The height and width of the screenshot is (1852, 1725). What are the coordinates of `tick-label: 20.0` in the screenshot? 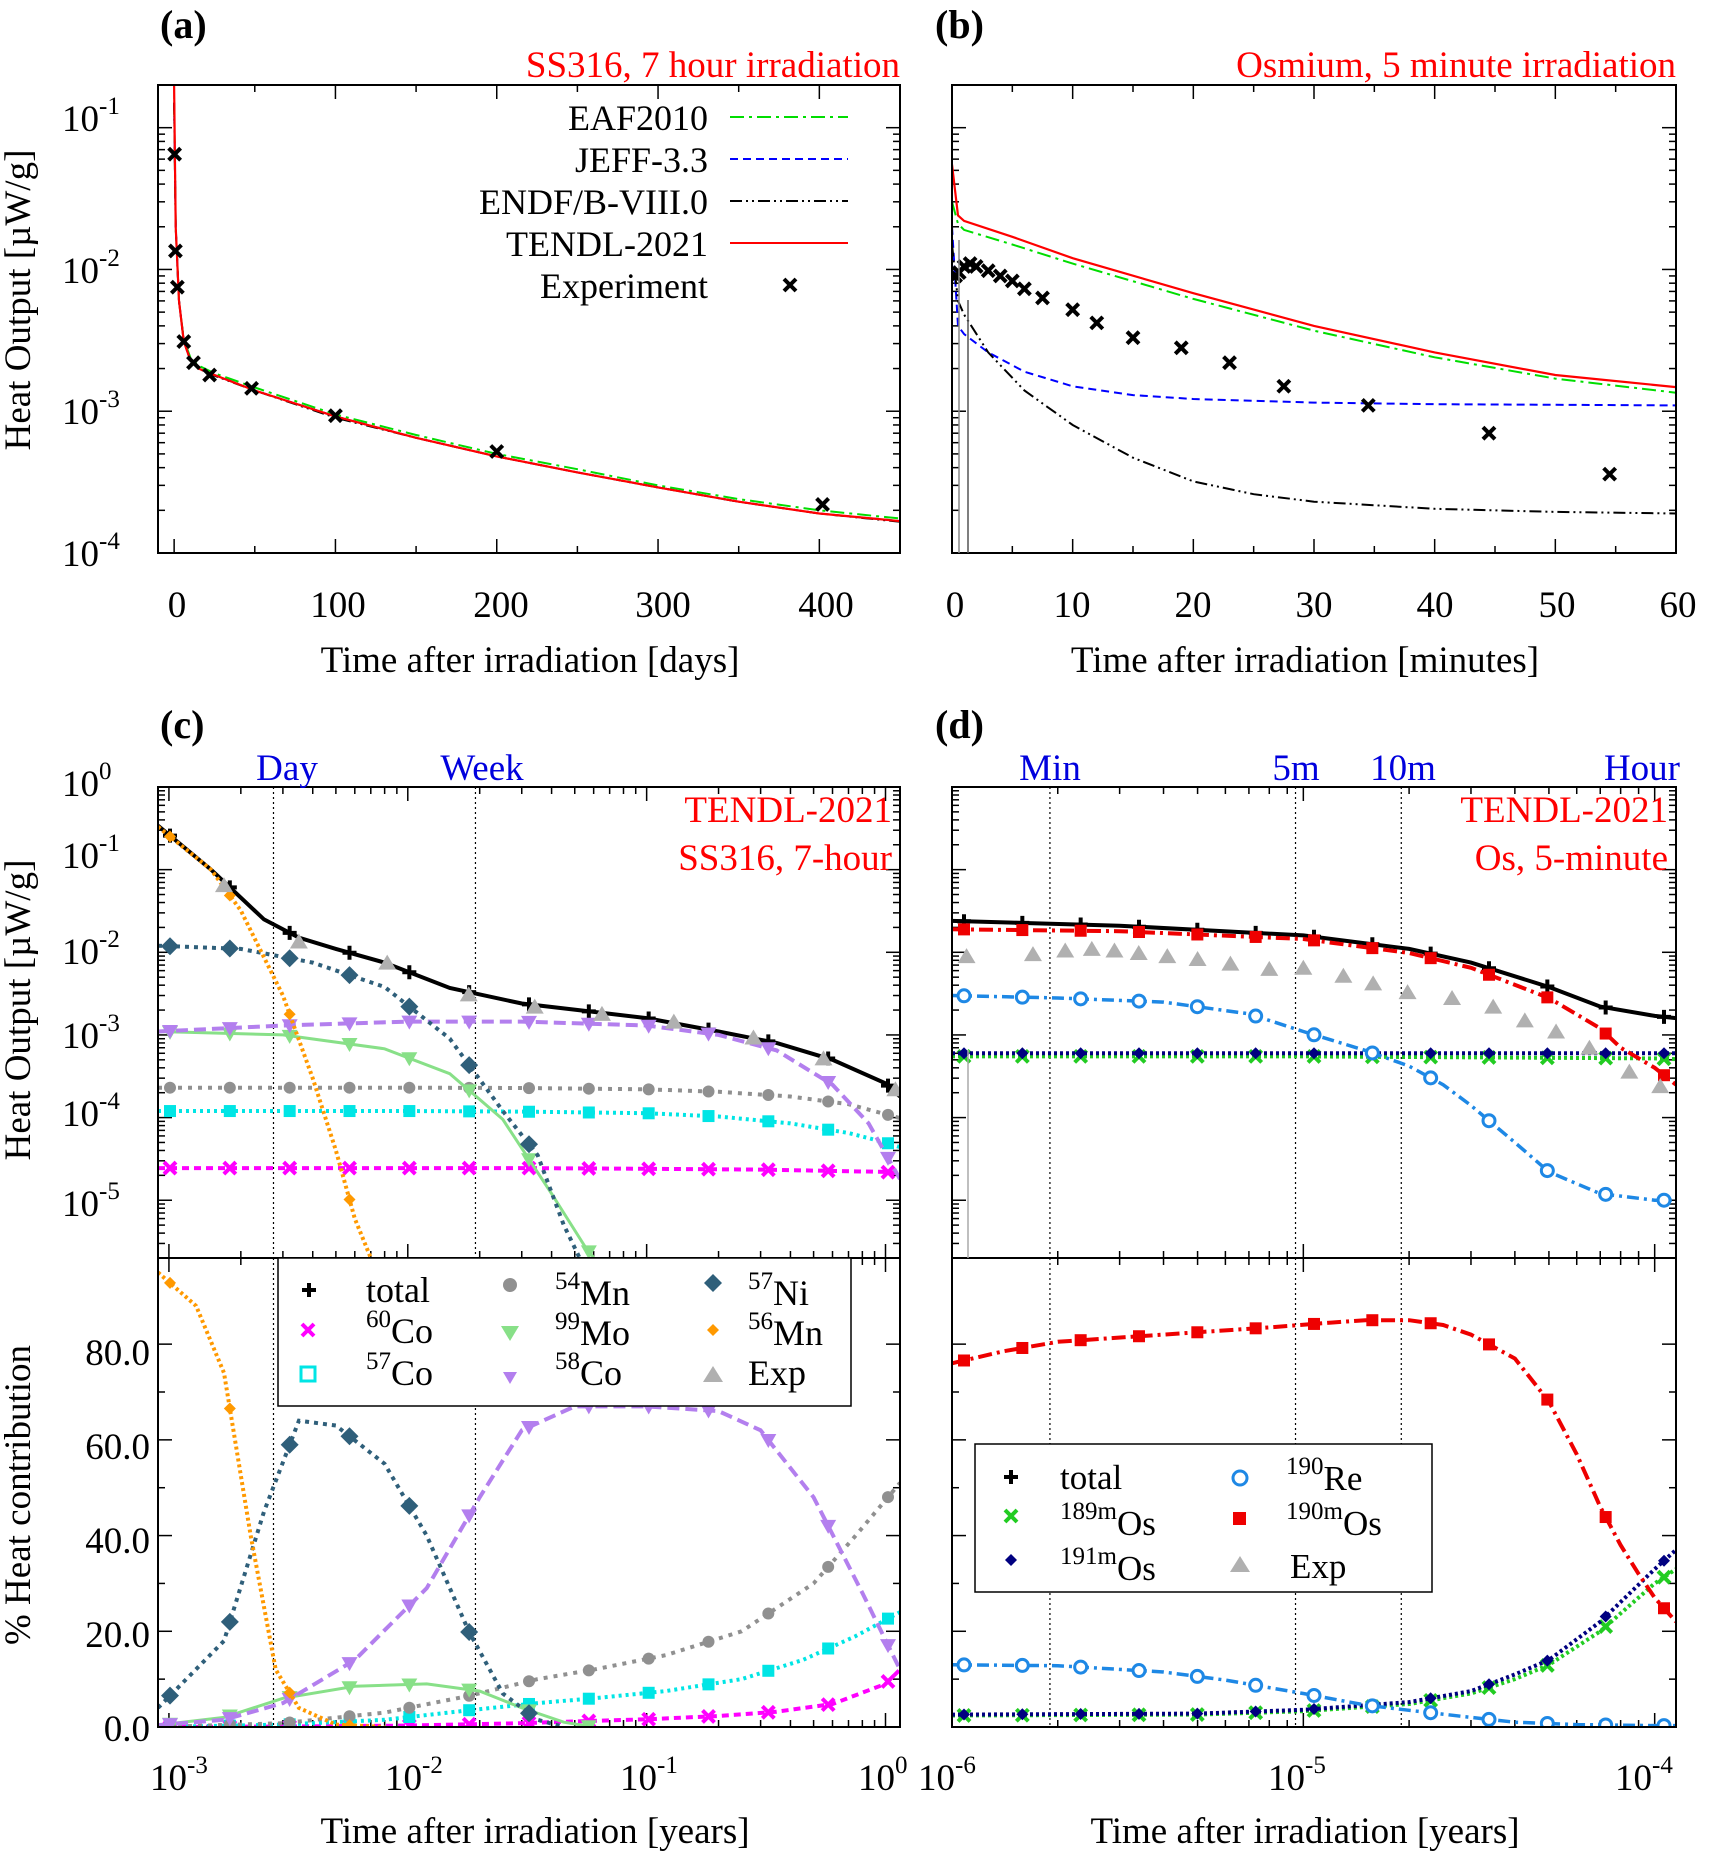 It's located at (117, 1635).